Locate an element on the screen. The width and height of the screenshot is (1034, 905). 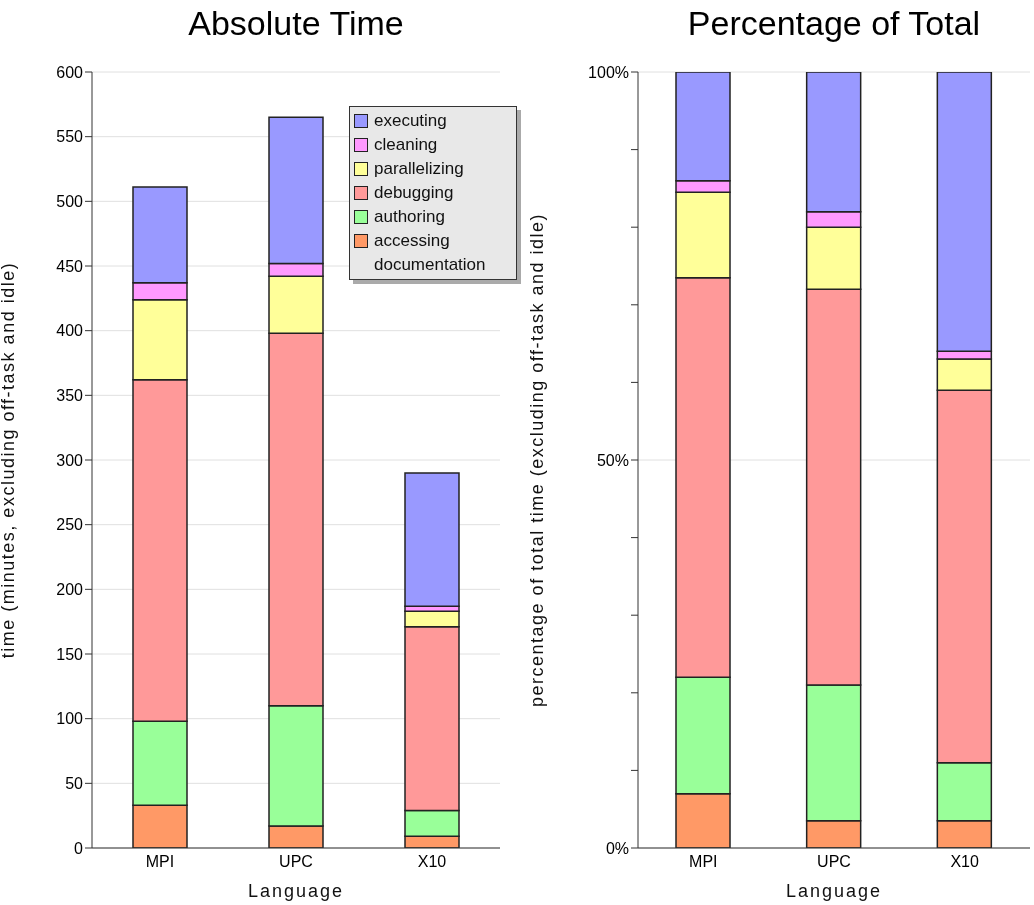
y-tick-label: 0 is located at coordinates (79, 848).